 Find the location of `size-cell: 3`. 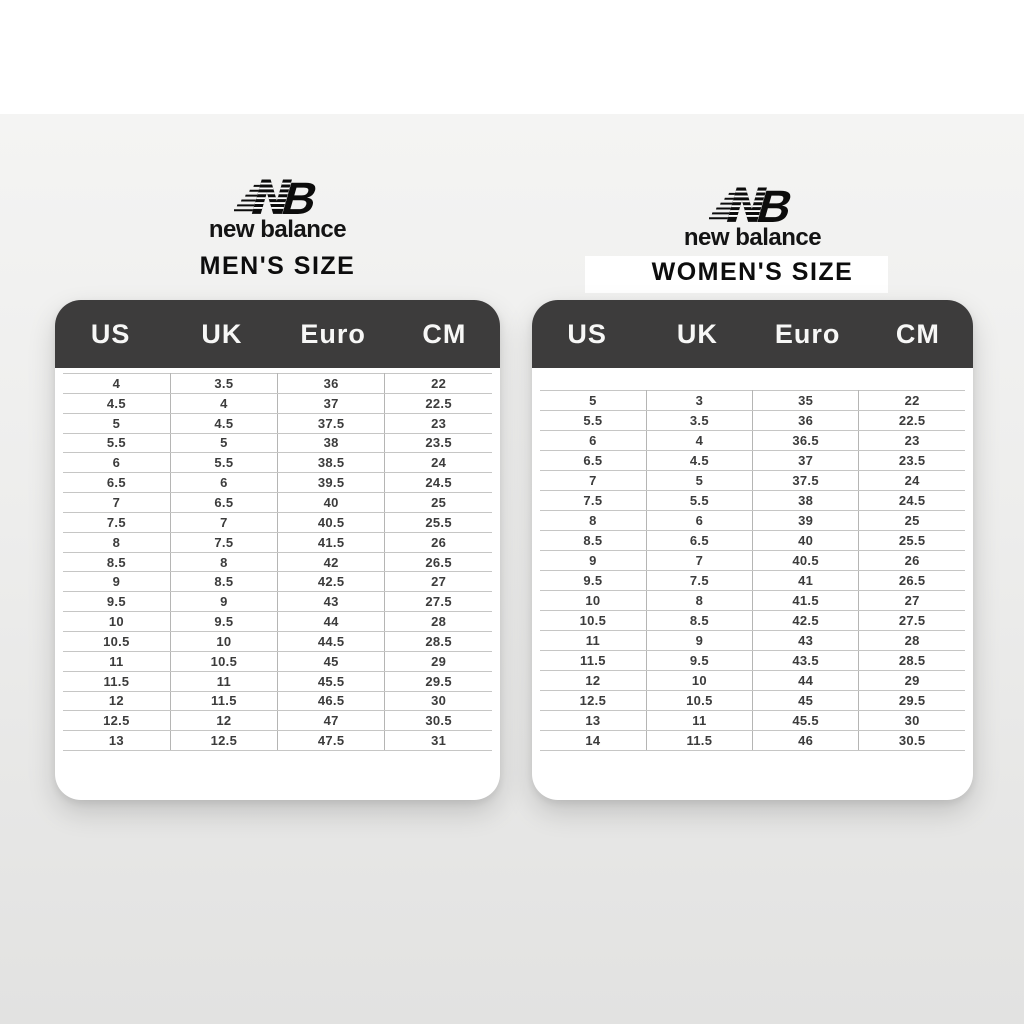

size-cell: 3 is located at coordinates (700, 400).